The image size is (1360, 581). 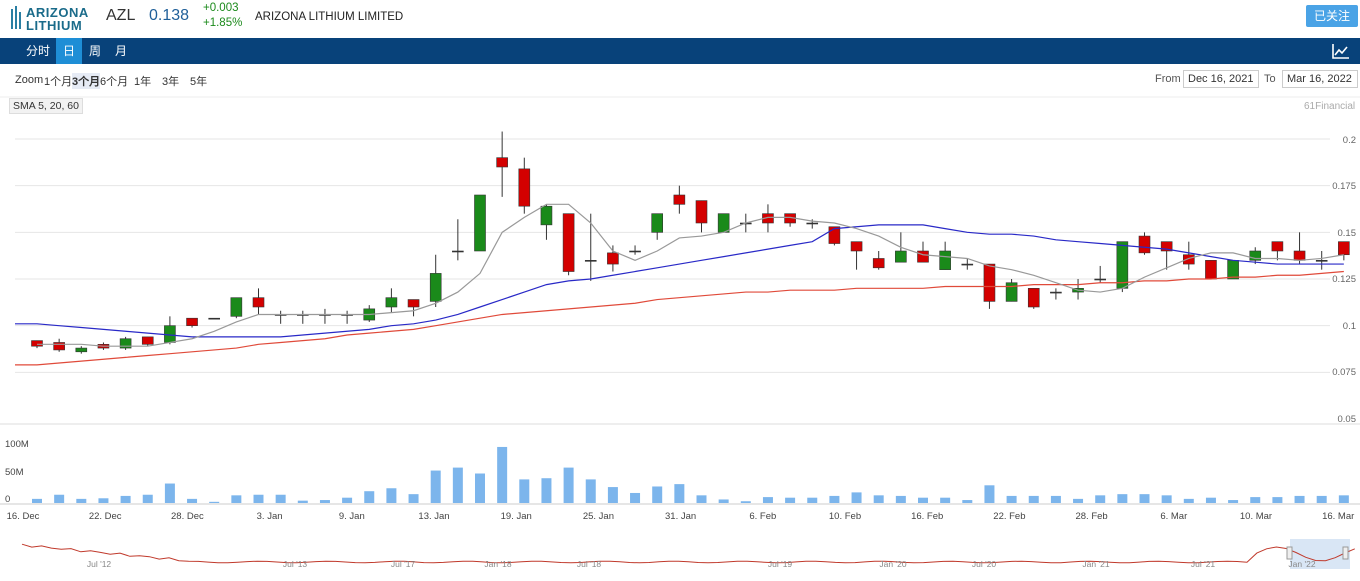 I want to click on line-chart-button, so click(x=1341, y=51).